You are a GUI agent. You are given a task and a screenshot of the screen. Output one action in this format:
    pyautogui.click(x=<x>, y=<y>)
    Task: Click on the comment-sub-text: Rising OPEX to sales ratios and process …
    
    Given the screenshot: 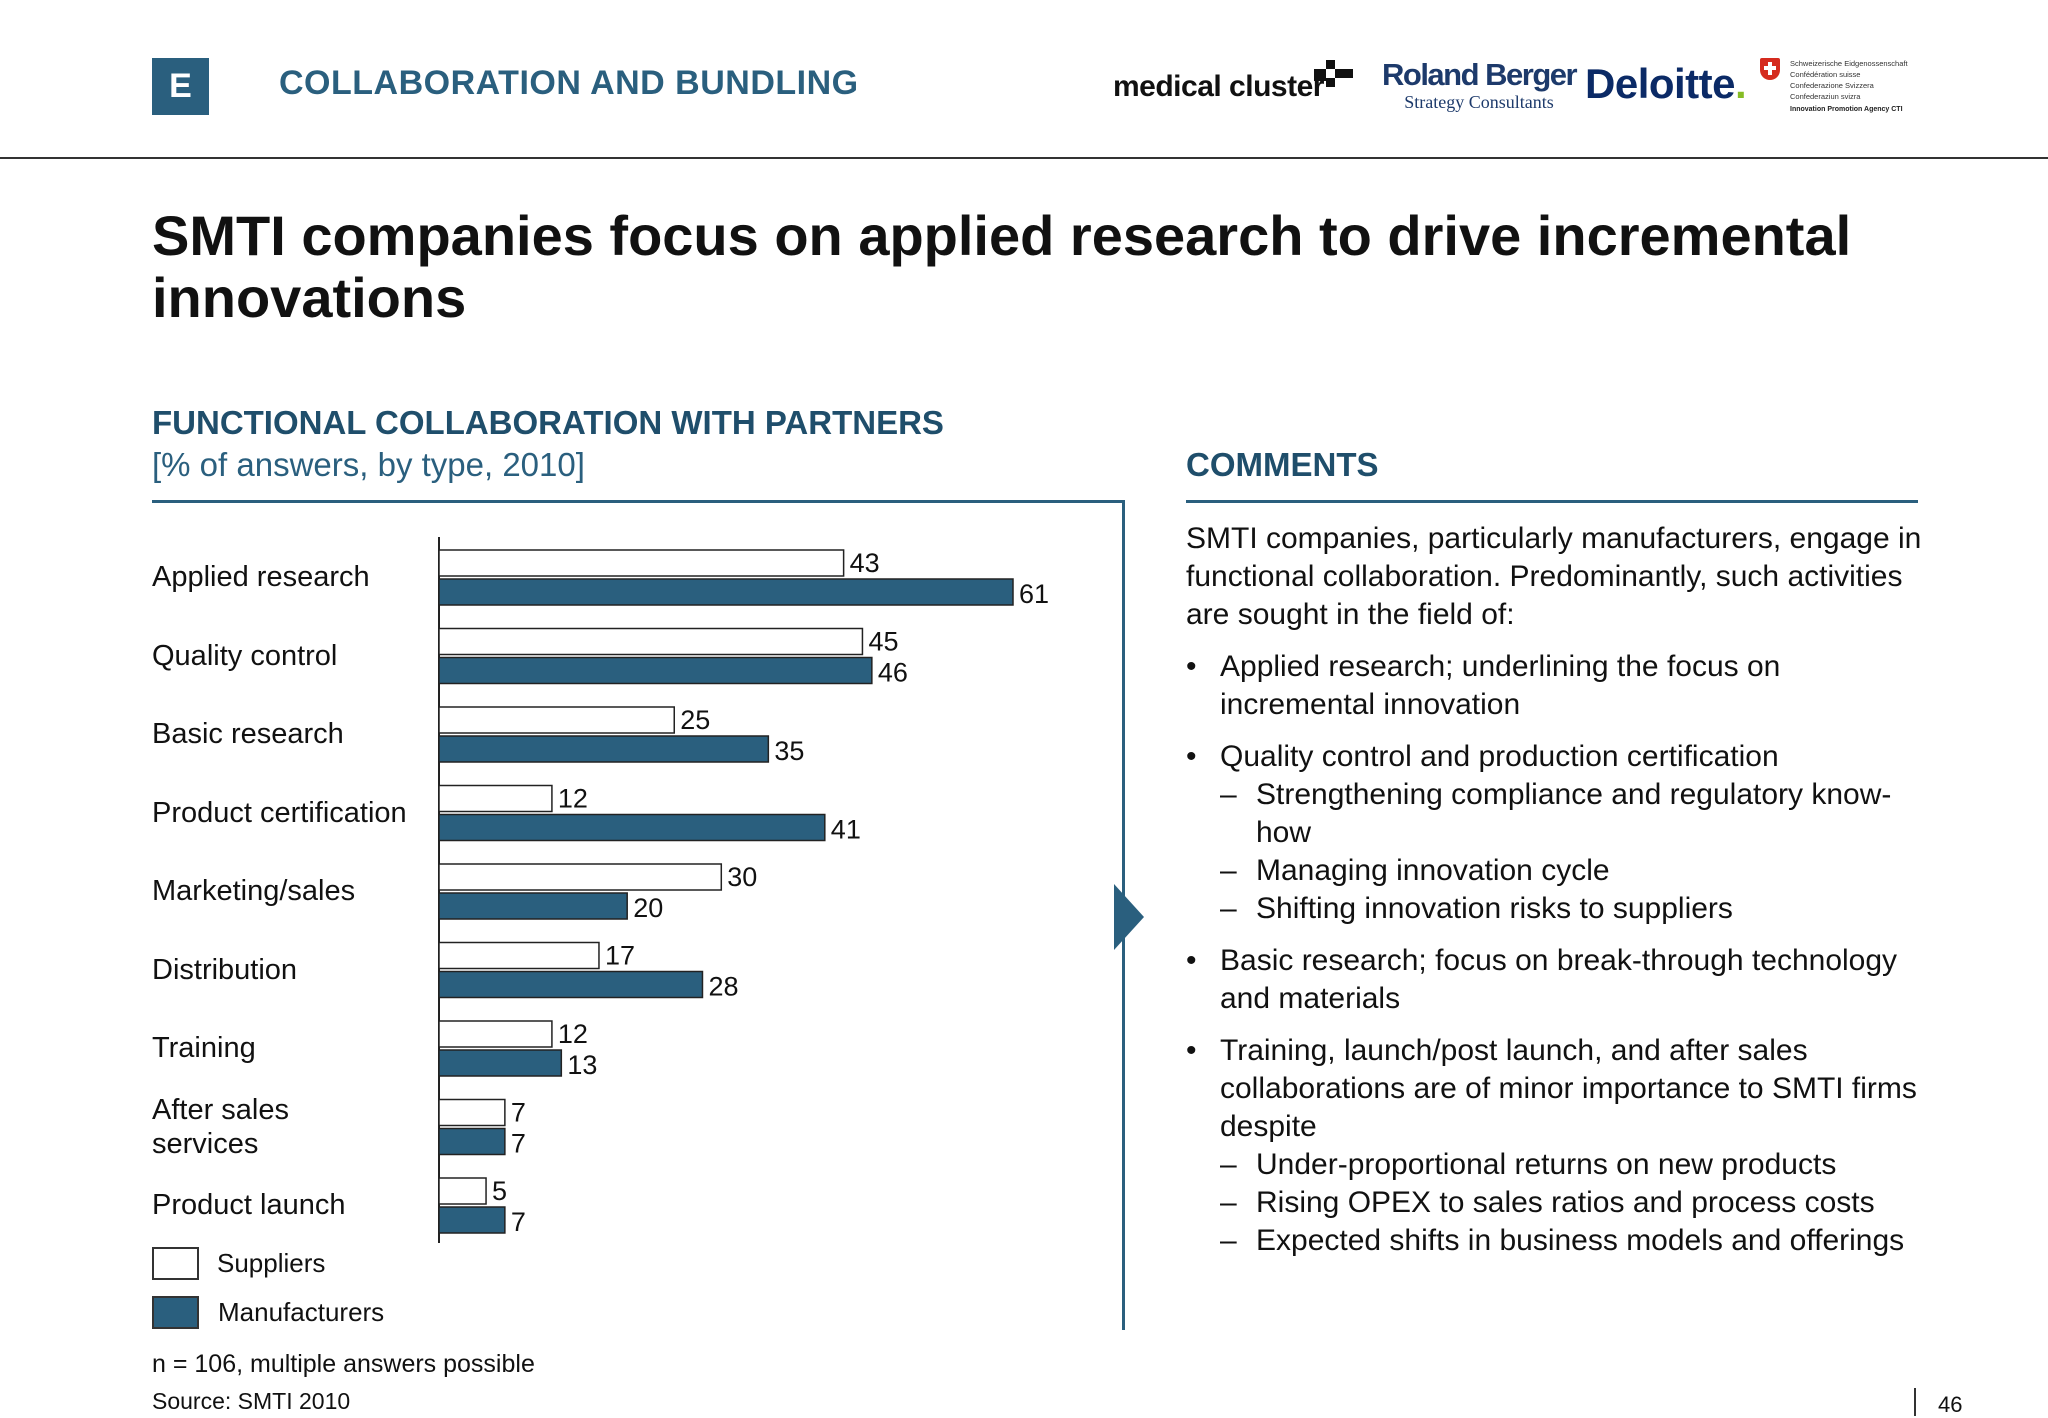 What is the action you would take?
    pyautogui.click(x=1565, y=1202)
    